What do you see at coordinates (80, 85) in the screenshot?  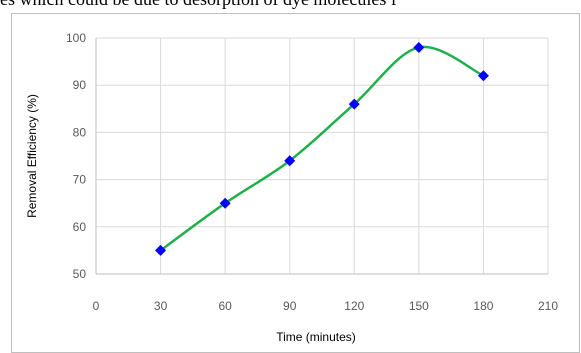 I see `y-tick-label: 90` at bounding box center [80, 85].